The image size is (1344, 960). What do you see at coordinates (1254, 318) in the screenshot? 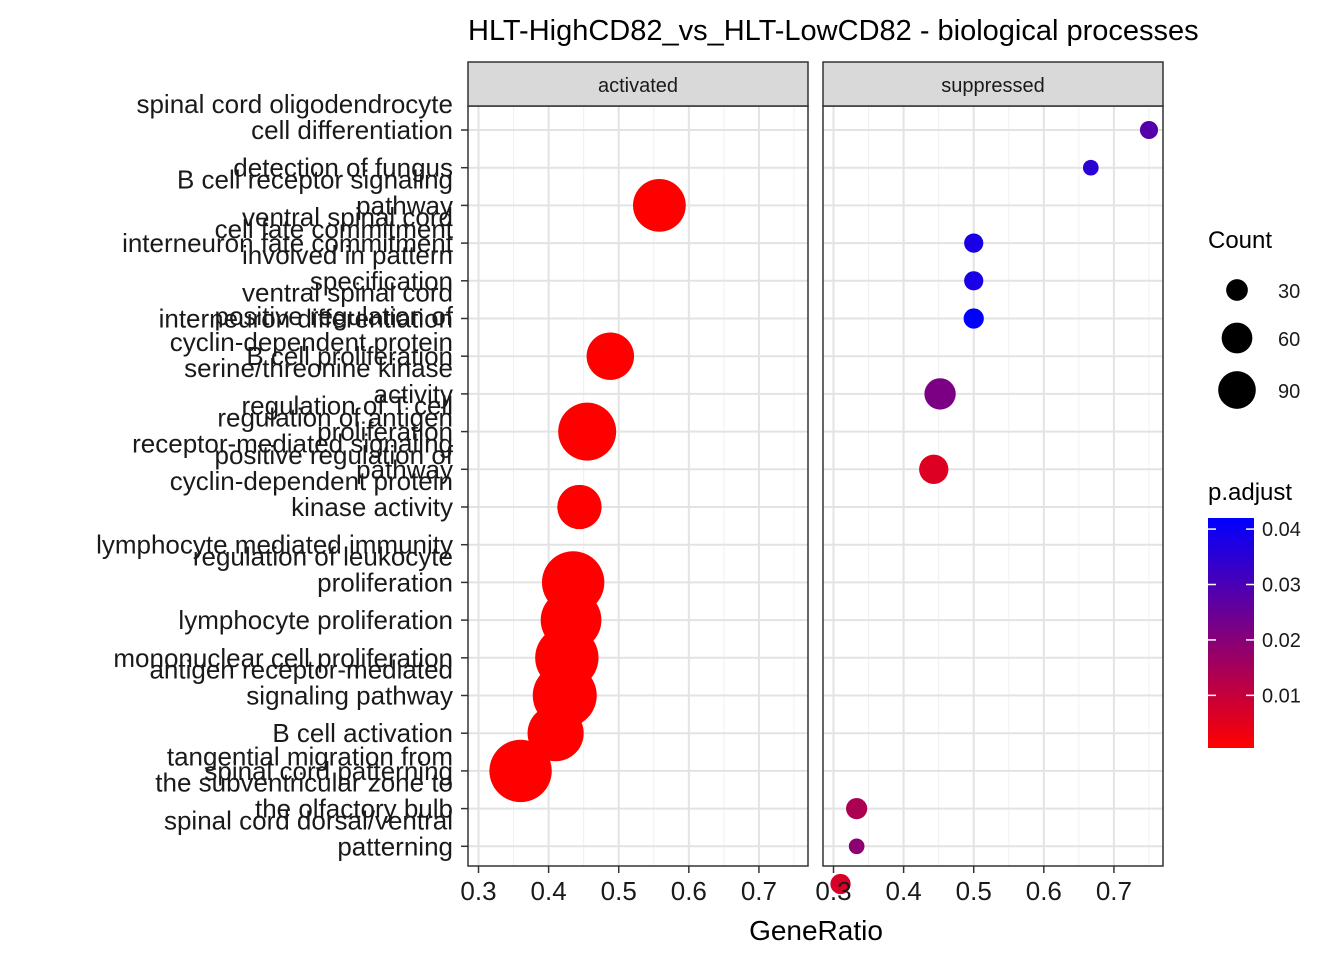
I see `count-legend: Count 30 60 90` at bounding box center [1254, 318].